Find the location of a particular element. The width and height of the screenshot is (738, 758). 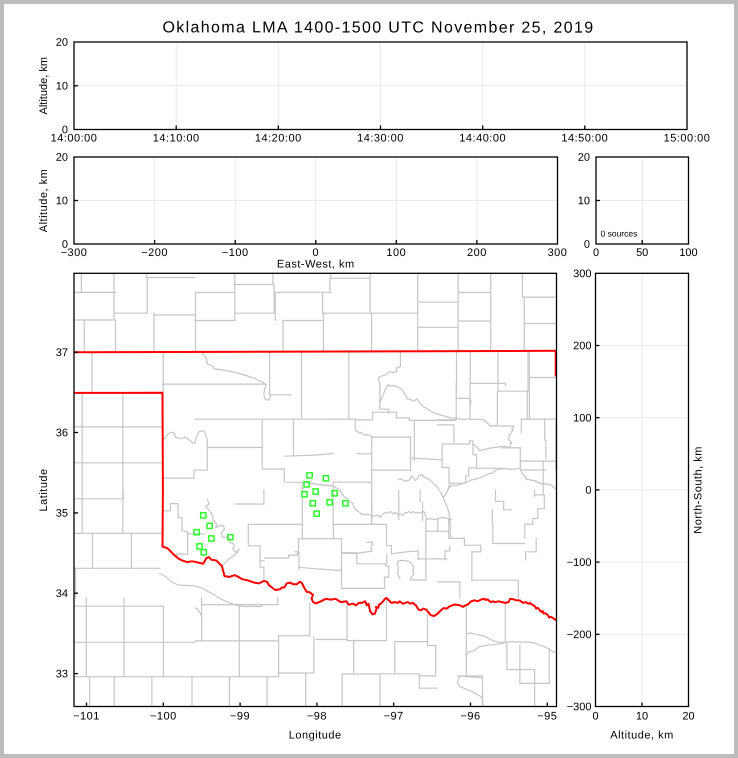

svg-text: East-West, km is located at coordinates (316, 264).